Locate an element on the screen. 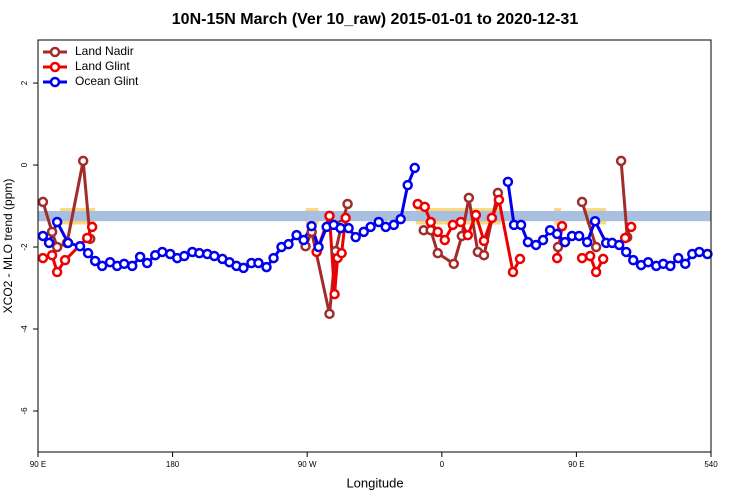 Image resolution: width=750 pixels, height=500 pixels. legend-marker is located at coordinates (55, 52).